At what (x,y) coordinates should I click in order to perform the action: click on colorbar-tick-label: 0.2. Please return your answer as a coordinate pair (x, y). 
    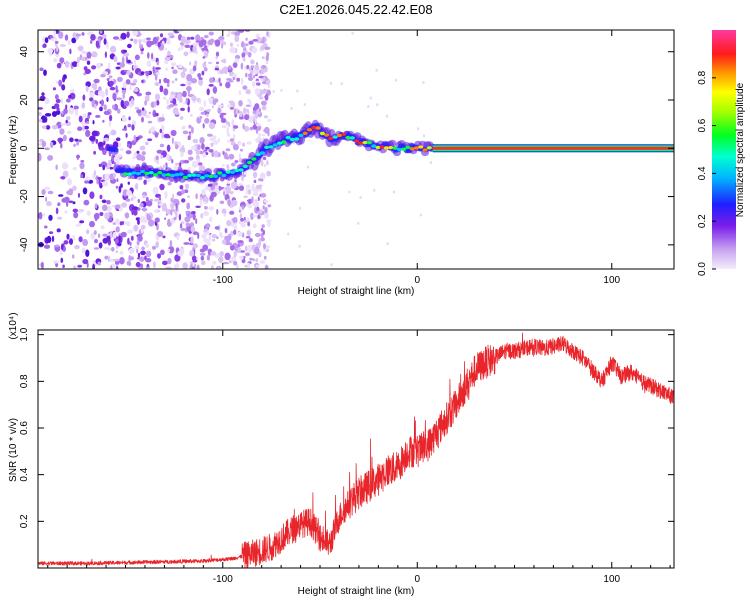
    Looking at the image, I should click on (702, 221).